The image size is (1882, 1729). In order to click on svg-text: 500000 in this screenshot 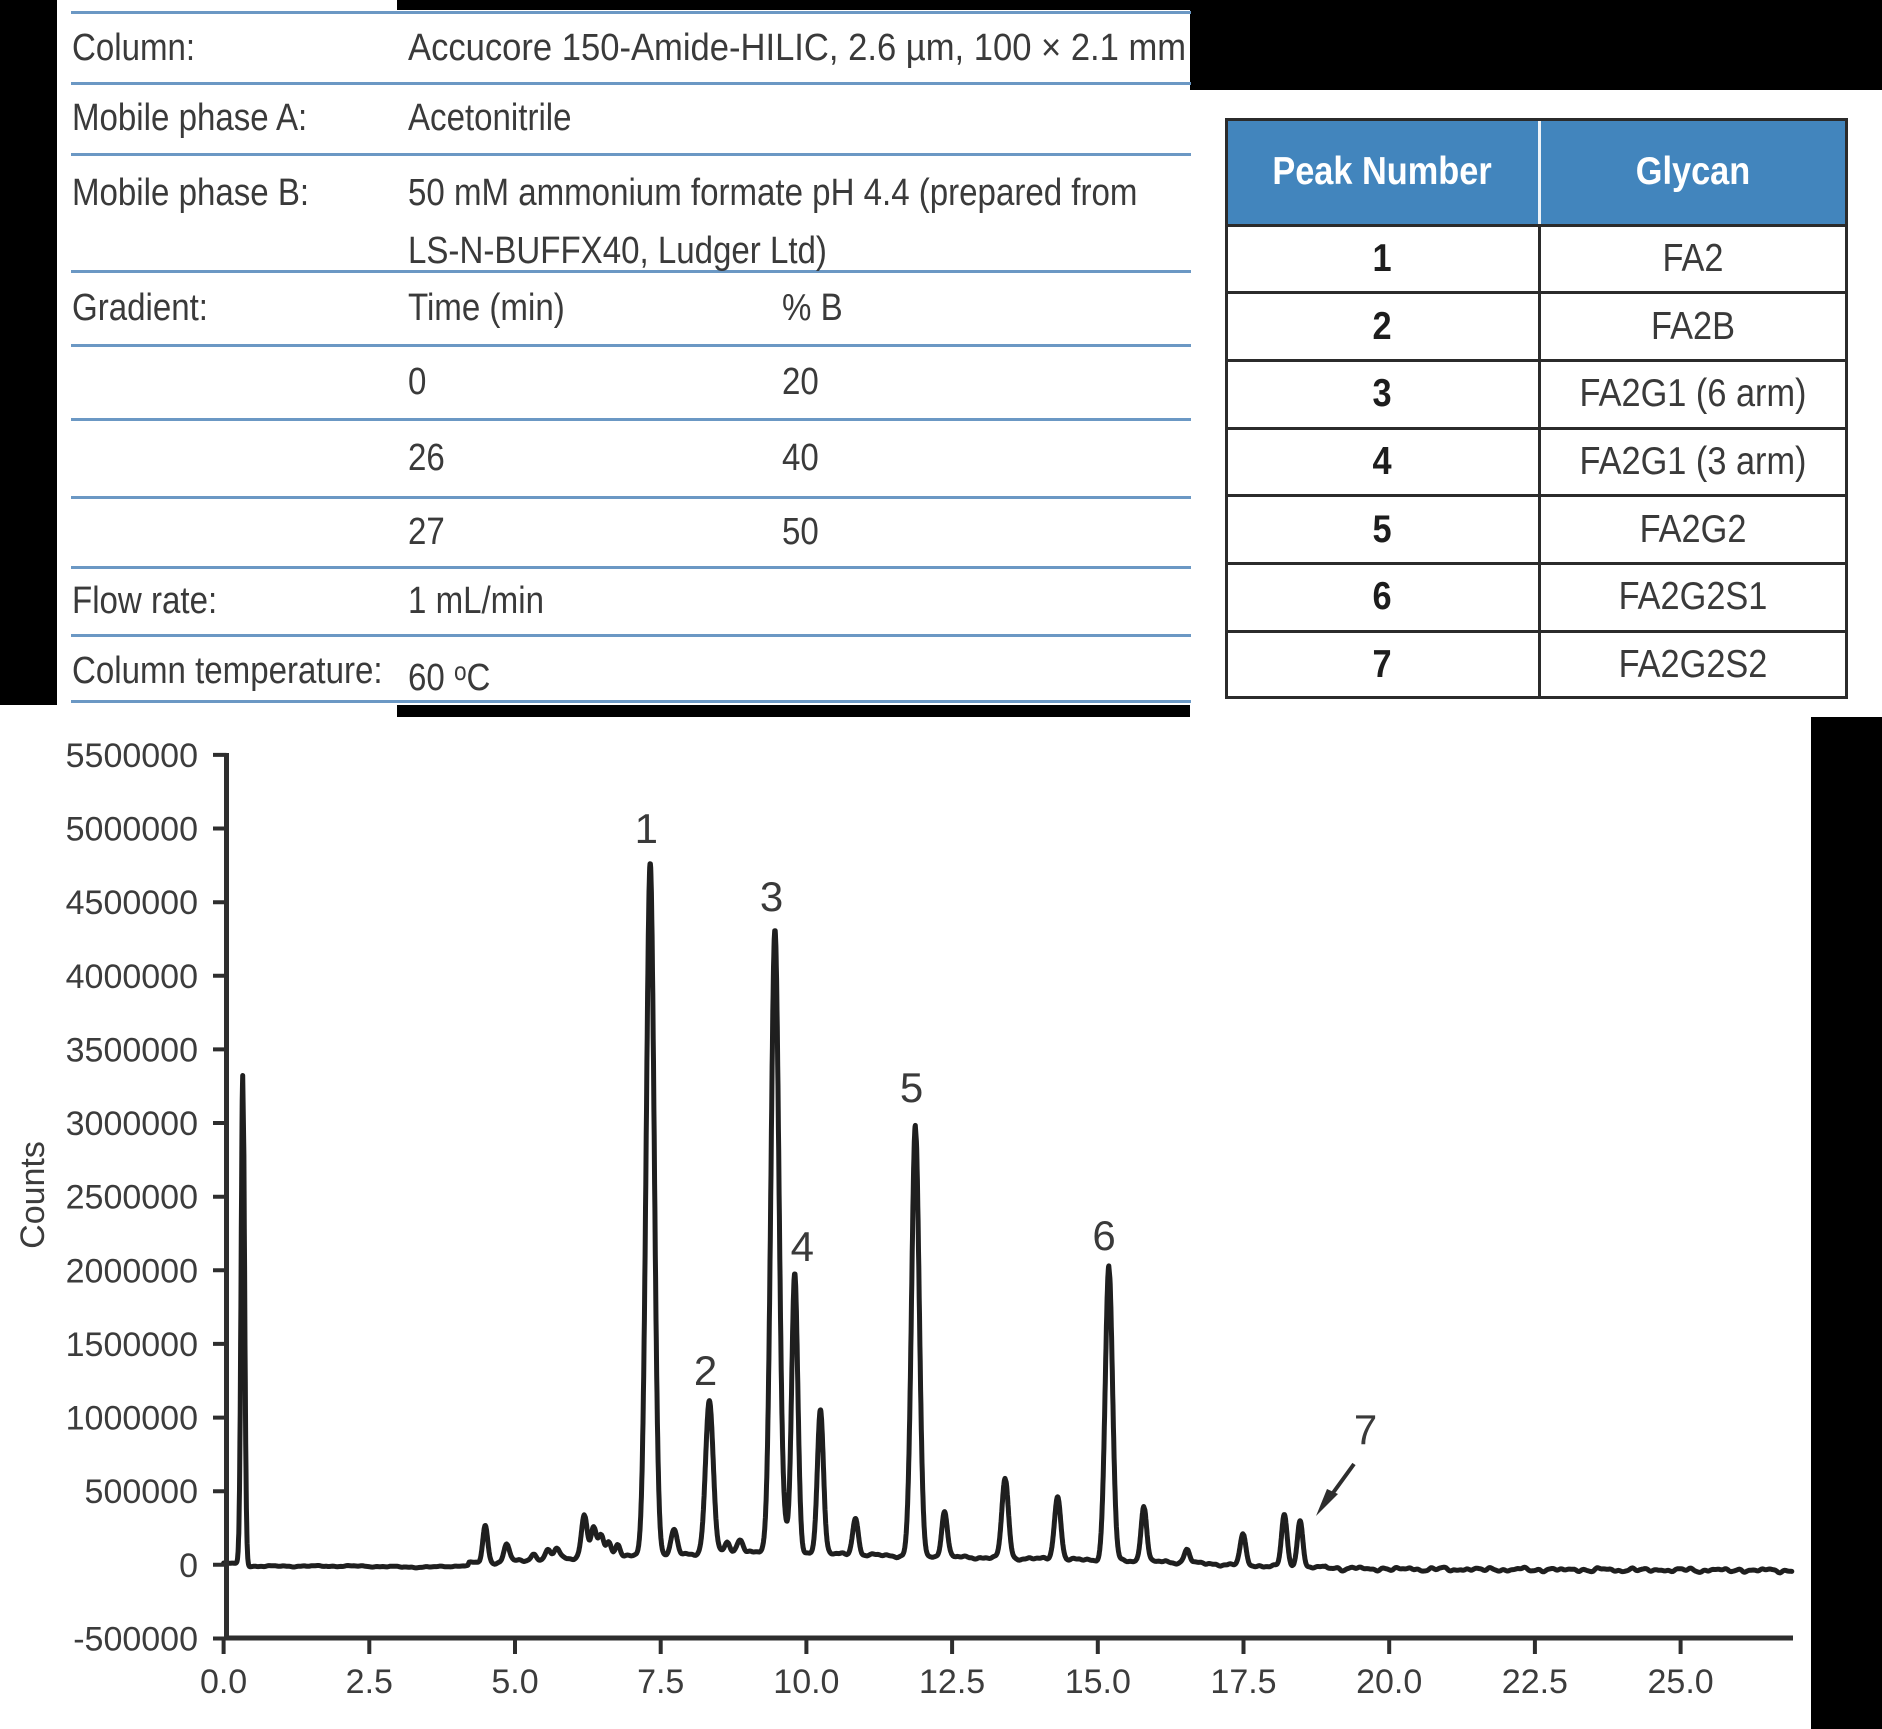, I will do `click(141, 1492)`.